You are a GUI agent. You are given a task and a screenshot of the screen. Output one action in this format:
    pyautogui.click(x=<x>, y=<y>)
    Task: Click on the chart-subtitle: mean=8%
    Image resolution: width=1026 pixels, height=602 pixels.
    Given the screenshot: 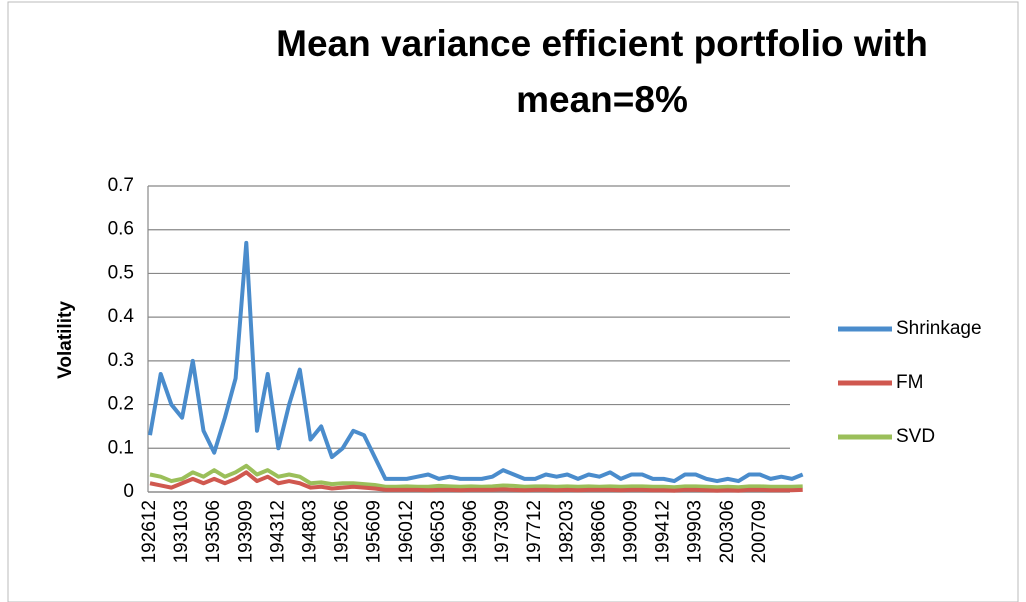 What is the action you would take?
    pyautogui.click(x=602, y=99)
    